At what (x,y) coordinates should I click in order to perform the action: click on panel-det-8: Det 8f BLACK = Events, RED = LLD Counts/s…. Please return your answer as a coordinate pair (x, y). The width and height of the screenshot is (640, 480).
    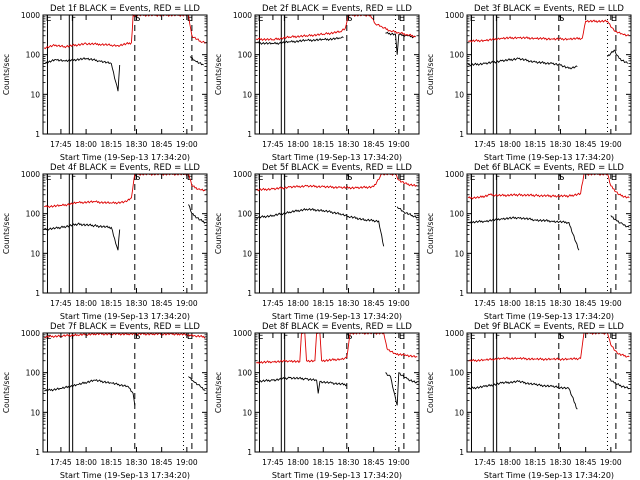
    Looking at the image, I should click on (317, 401).